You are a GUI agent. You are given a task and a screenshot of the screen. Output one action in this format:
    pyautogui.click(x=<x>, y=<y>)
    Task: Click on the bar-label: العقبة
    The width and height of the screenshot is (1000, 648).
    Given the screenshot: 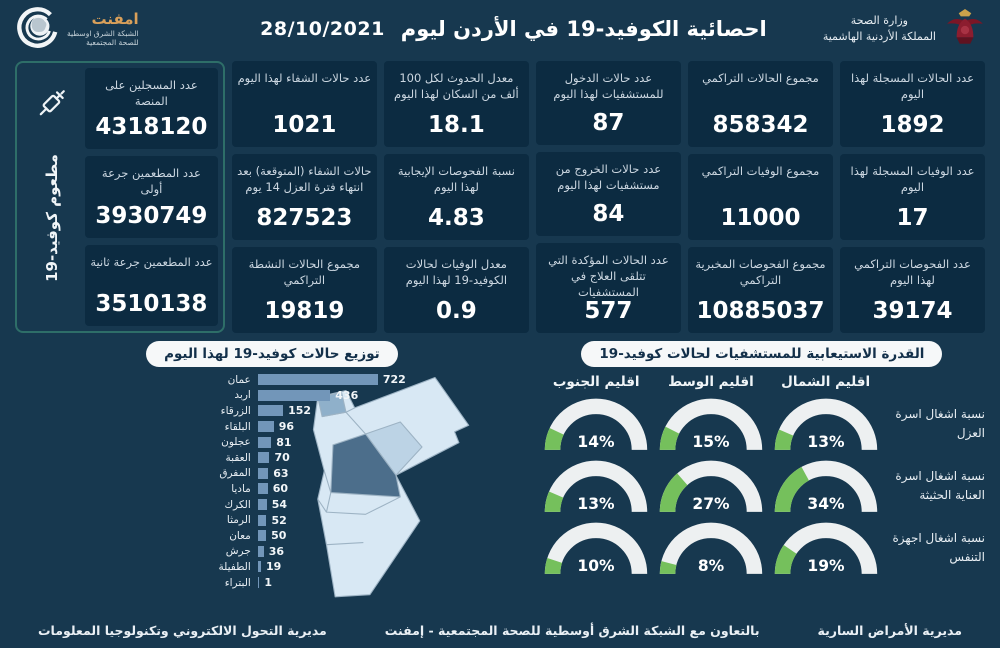 What is the action you would take?
    pyautogui.click(x=238, y=457)
    